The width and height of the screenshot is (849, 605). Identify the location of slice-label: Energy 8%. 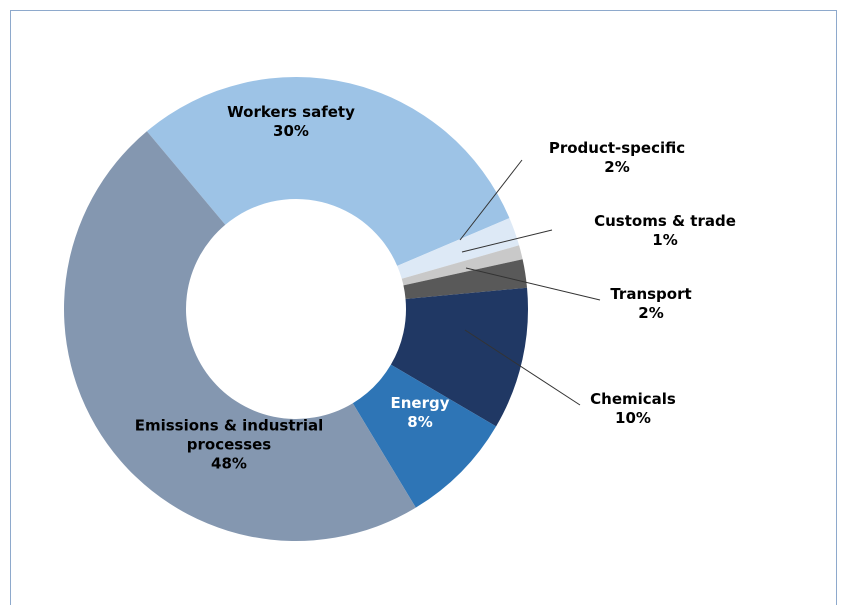
(419, 413).